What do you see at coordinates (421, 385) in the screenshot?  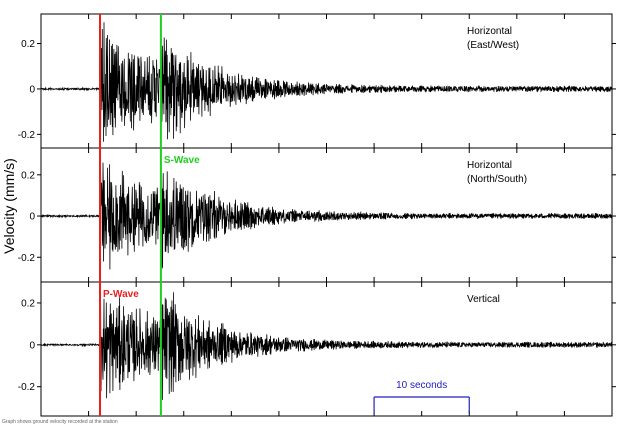 I see `scale-bar-label: 10 seconds` at bounding box center [421, 385].